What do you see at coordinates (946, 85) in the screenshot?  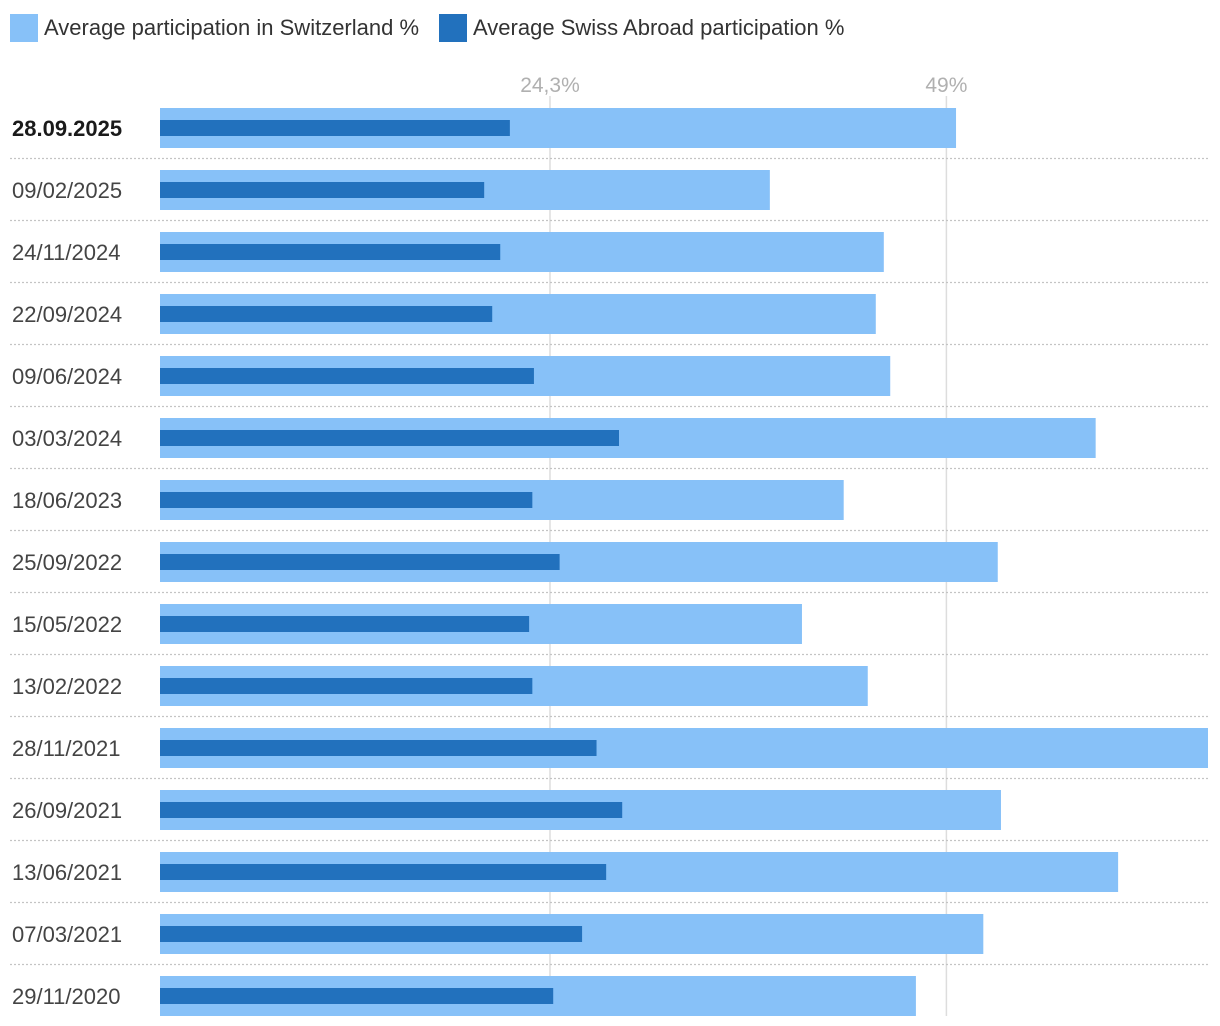 I see `reference-line-label: 49%` at bounding box center [946, 85].